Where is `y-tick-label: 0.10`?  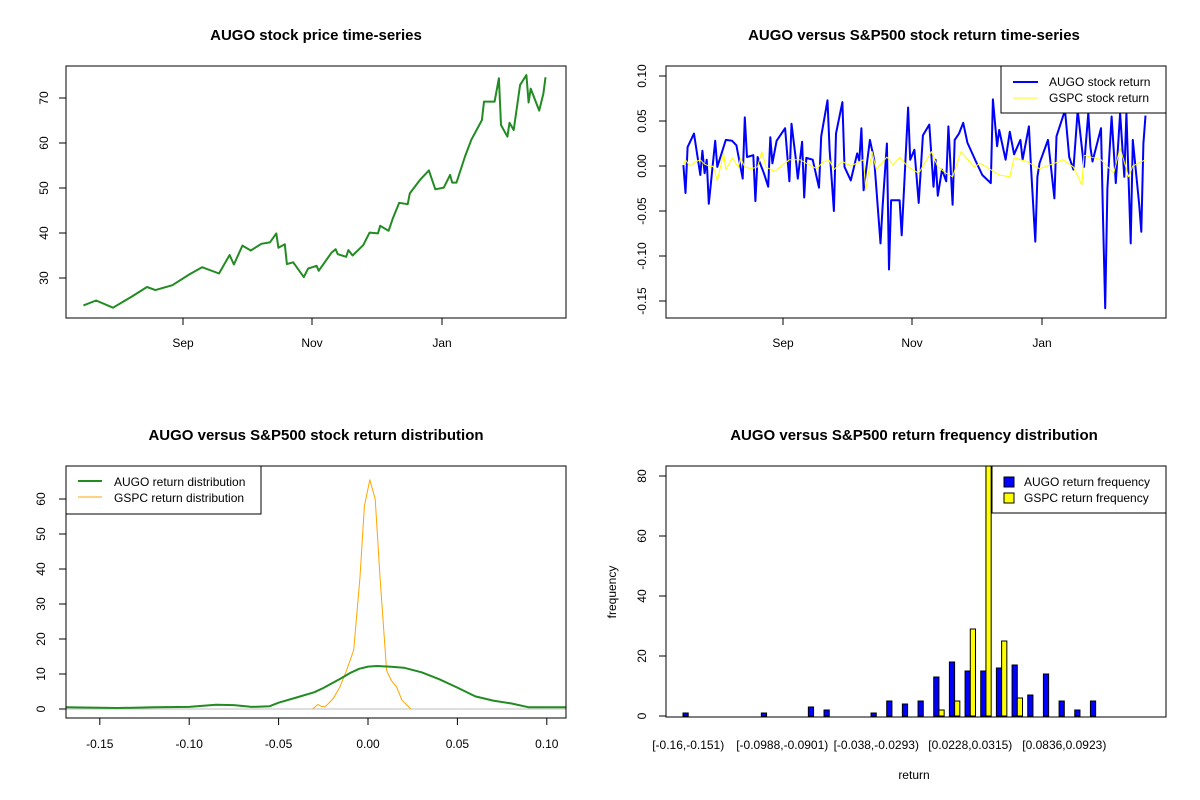
y-tick-label: 0.10 is located at coordinates (642, 76).